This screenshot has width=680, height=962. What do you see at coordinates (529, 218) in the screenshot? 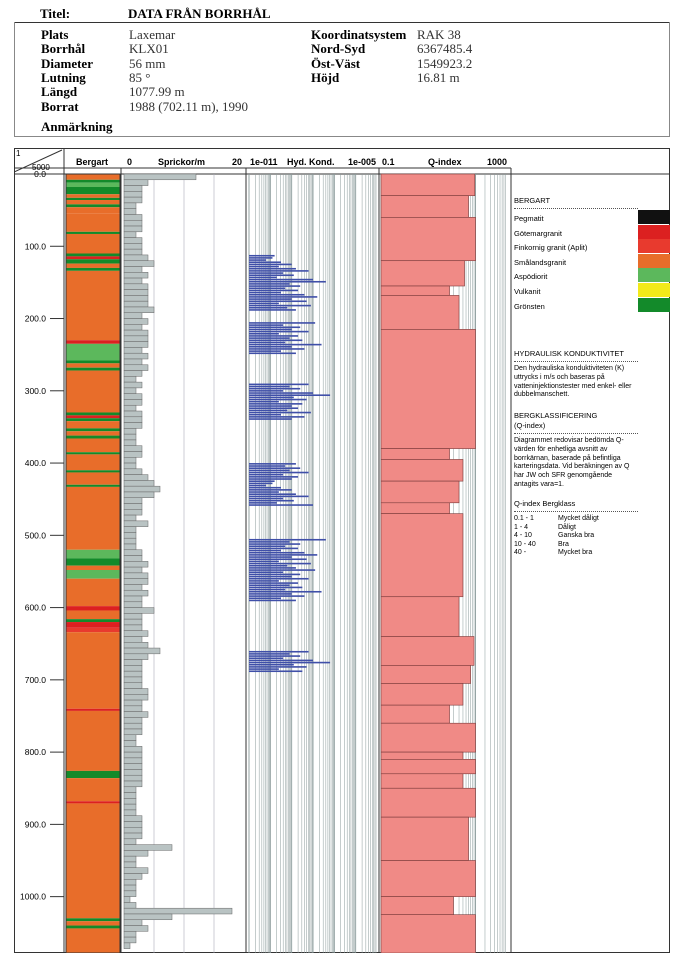
I see `rock-type-label: Pegmatit` at bounding box center [529, 218].